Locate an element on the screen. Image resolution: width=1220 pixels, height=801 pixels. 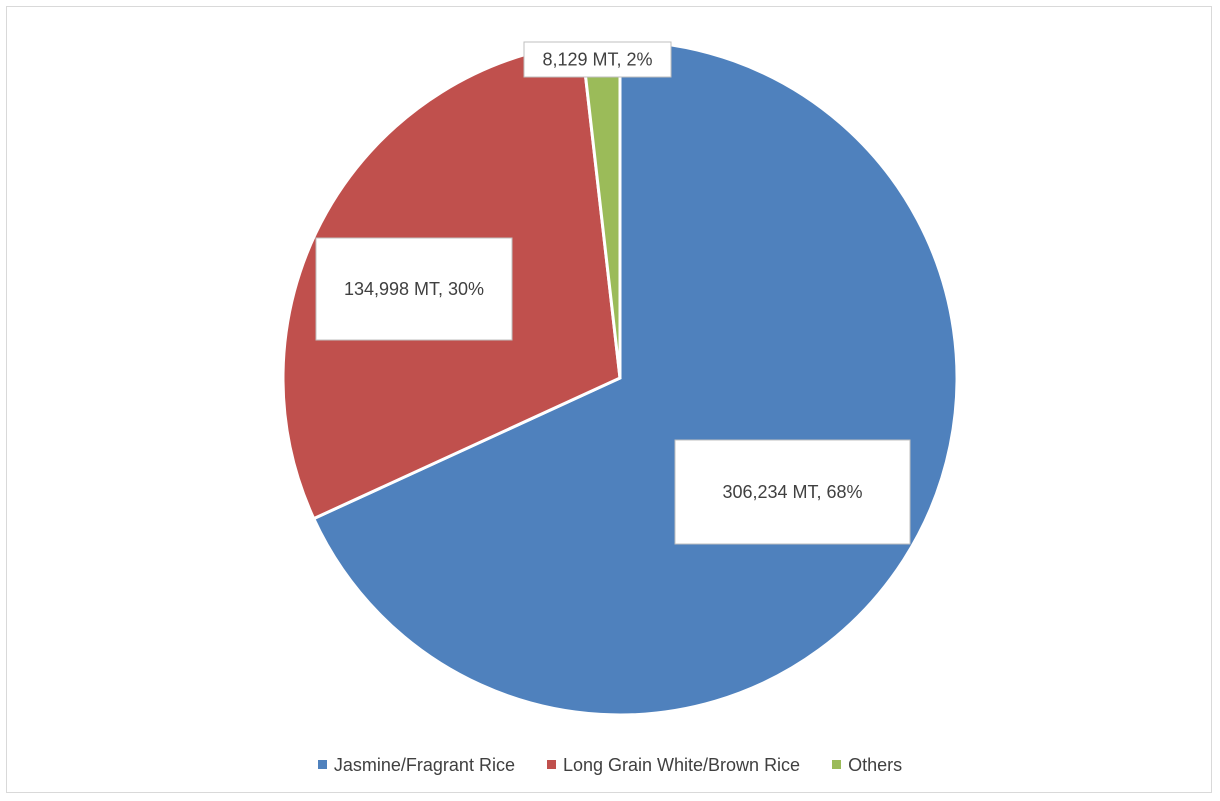
data-label-text: 134,998 MT, 30% is located at coordinates (414, 289).